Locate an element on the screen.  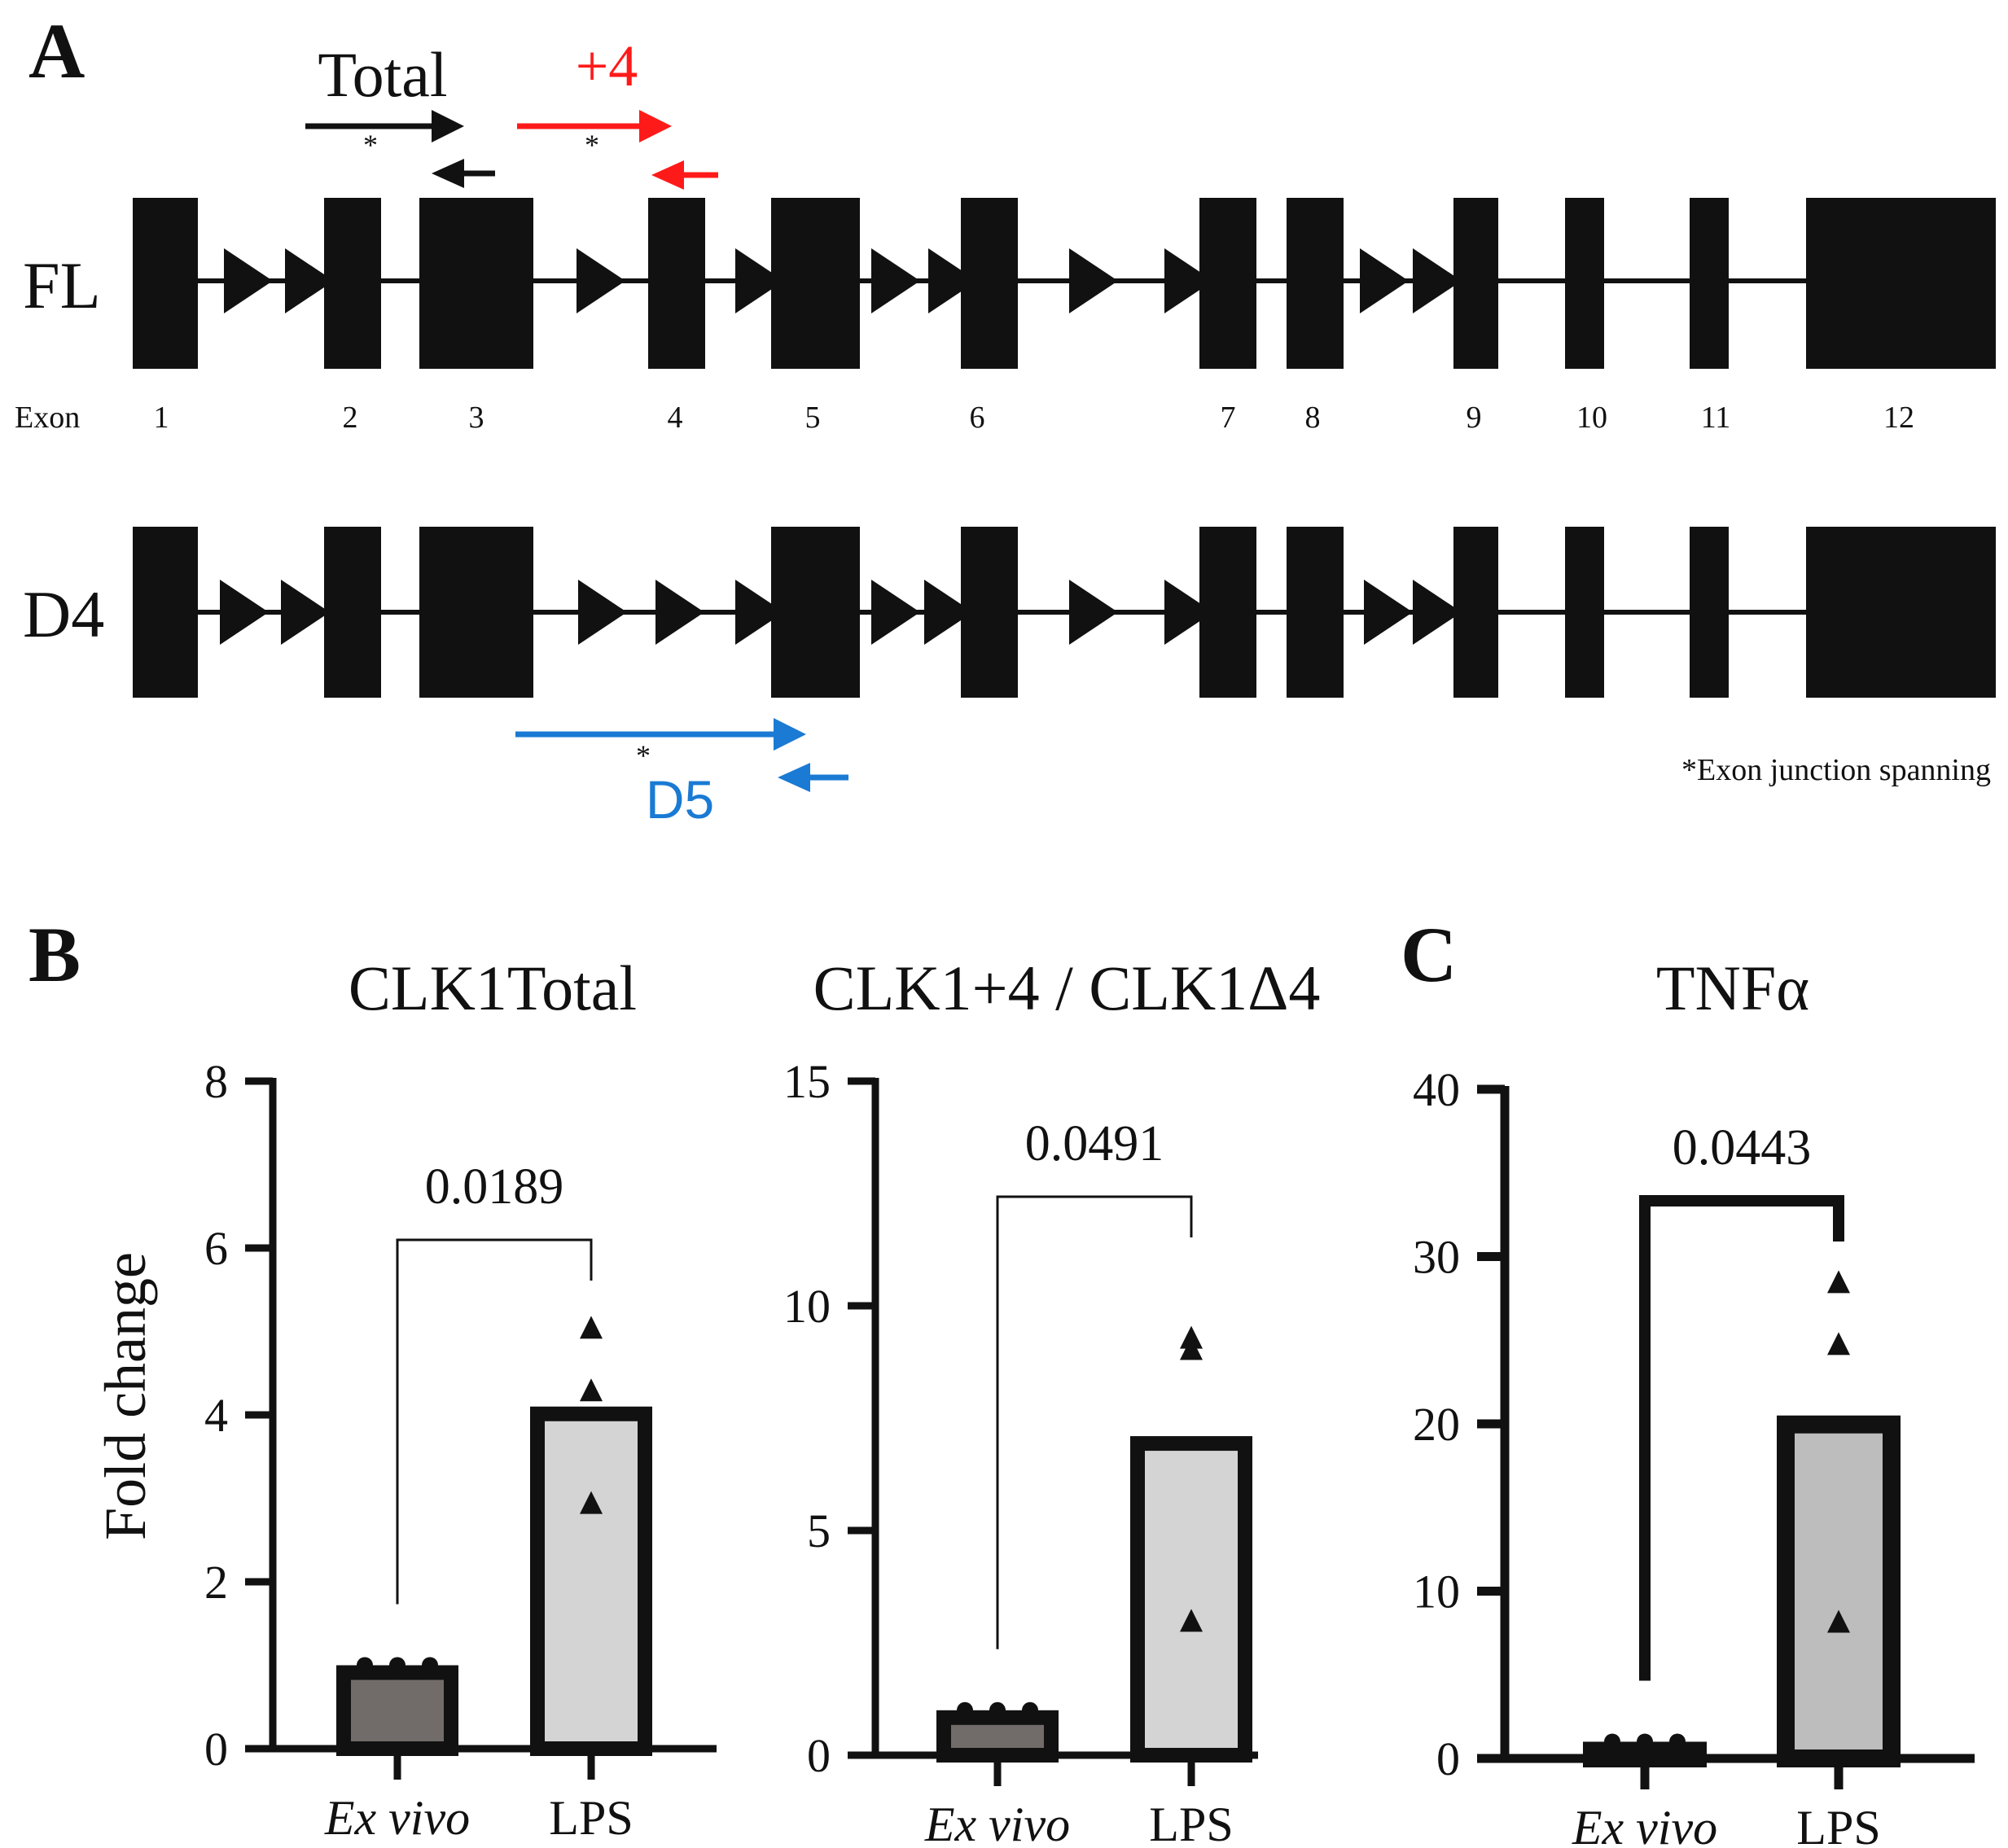
panel-c-label: C is located at coordinates (1429, 954).